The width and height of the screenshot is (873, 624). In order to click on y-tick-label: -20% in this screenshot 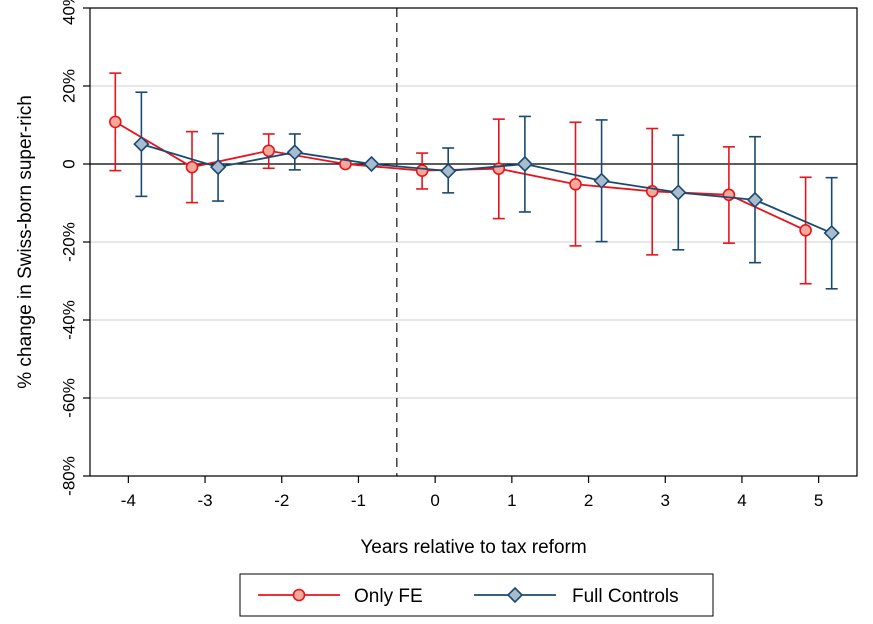, I will do `click(68, 242)`.